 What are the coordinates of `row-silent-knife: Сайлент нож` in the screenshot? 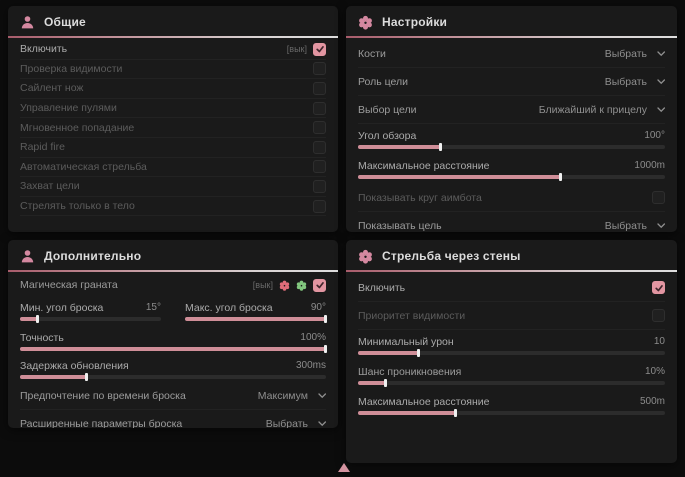 It's located at (173, 89).